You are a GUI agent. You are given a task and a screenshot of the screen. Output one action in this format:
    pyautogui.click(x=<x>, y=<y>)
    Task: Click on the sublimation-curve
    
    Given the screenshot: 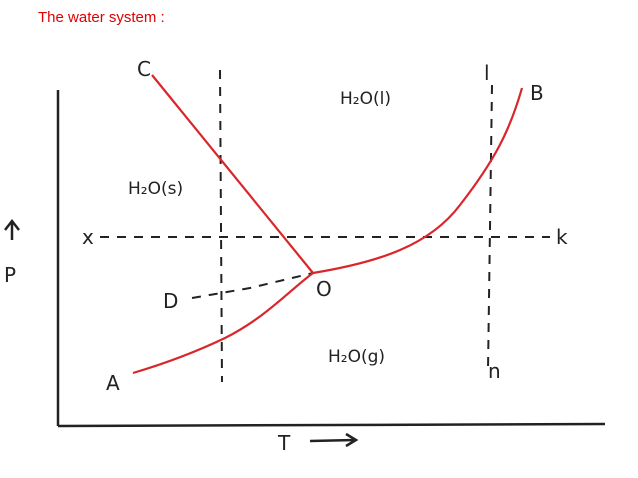 What is the action you would take?
    pyautogui.click(x=223, y=323)
    